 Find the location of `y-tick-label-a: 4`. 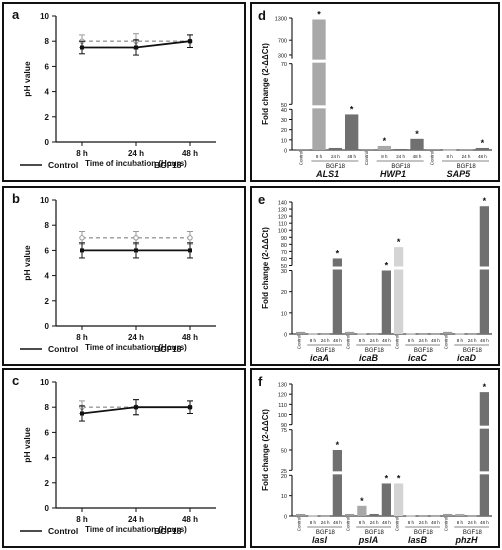

y-tick-label-a: 4 is located at coordinates (47, 92).